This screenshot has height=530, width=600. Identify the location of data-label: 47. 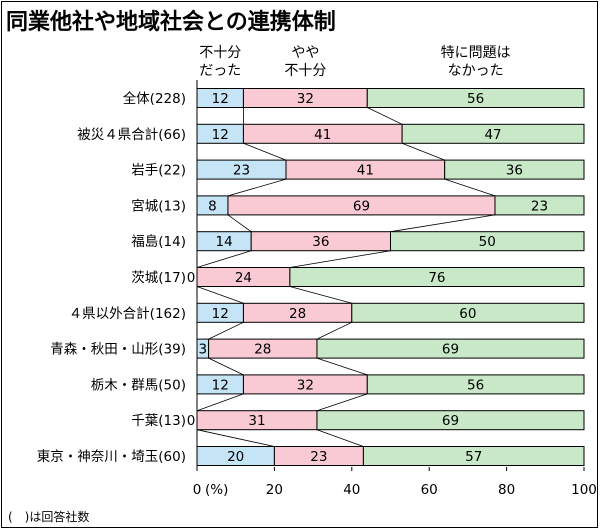
(492, 135).